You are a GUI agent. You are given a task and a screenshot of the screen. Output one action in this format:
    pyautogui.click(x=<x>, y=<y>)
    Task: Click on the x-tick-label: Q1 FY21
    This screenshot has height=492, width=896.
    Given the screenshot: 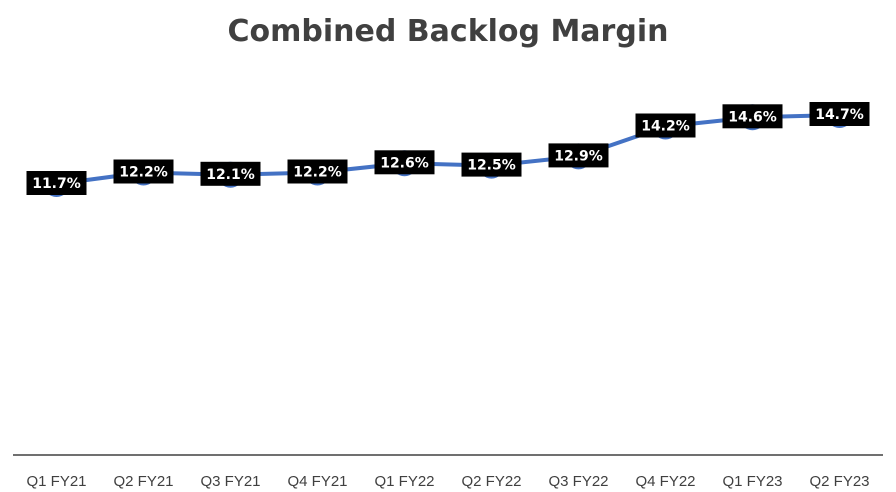 What is the action you would take?
    pyautogui.click(x=56, y=481)
    